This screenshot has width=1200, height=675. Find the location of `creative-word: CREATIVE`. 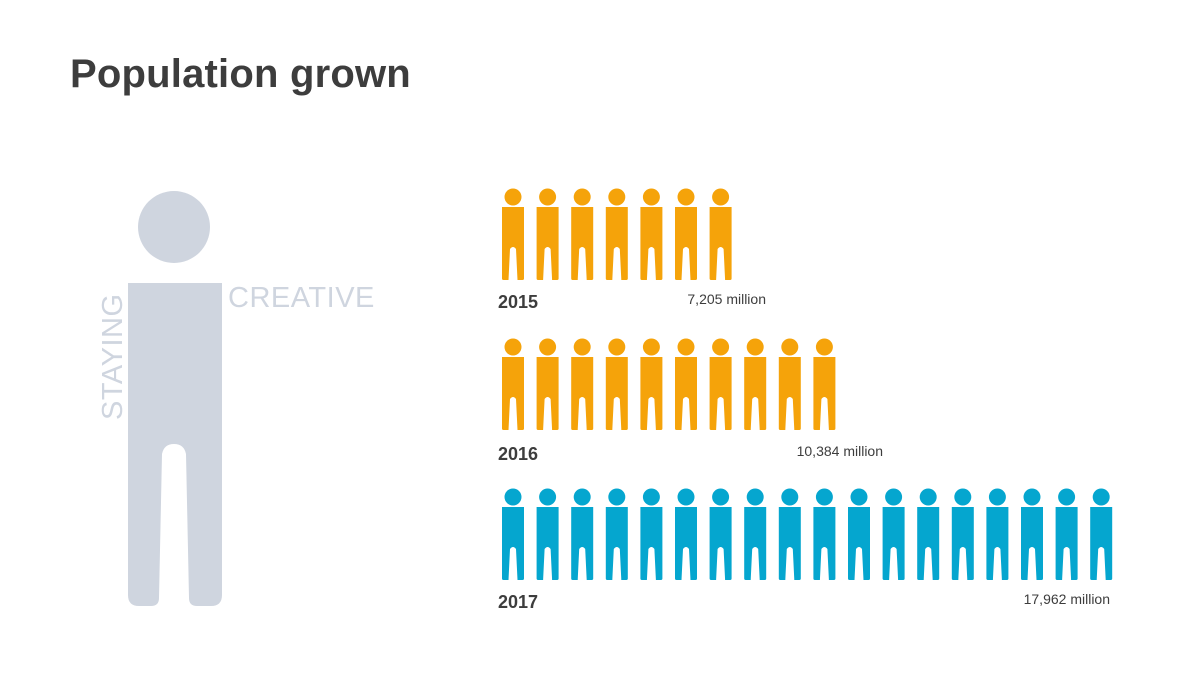

creative-word: CREATIVE is located at coordinates (301, 298).